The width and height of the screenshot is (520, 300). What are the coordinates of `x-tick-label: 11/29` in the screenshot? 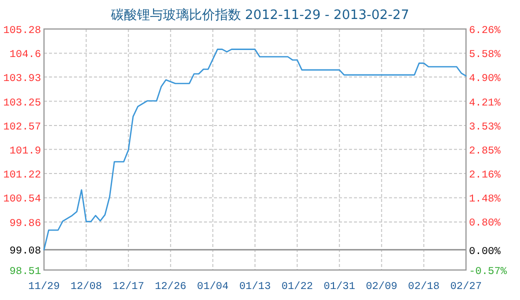 It's located at (44, 287).